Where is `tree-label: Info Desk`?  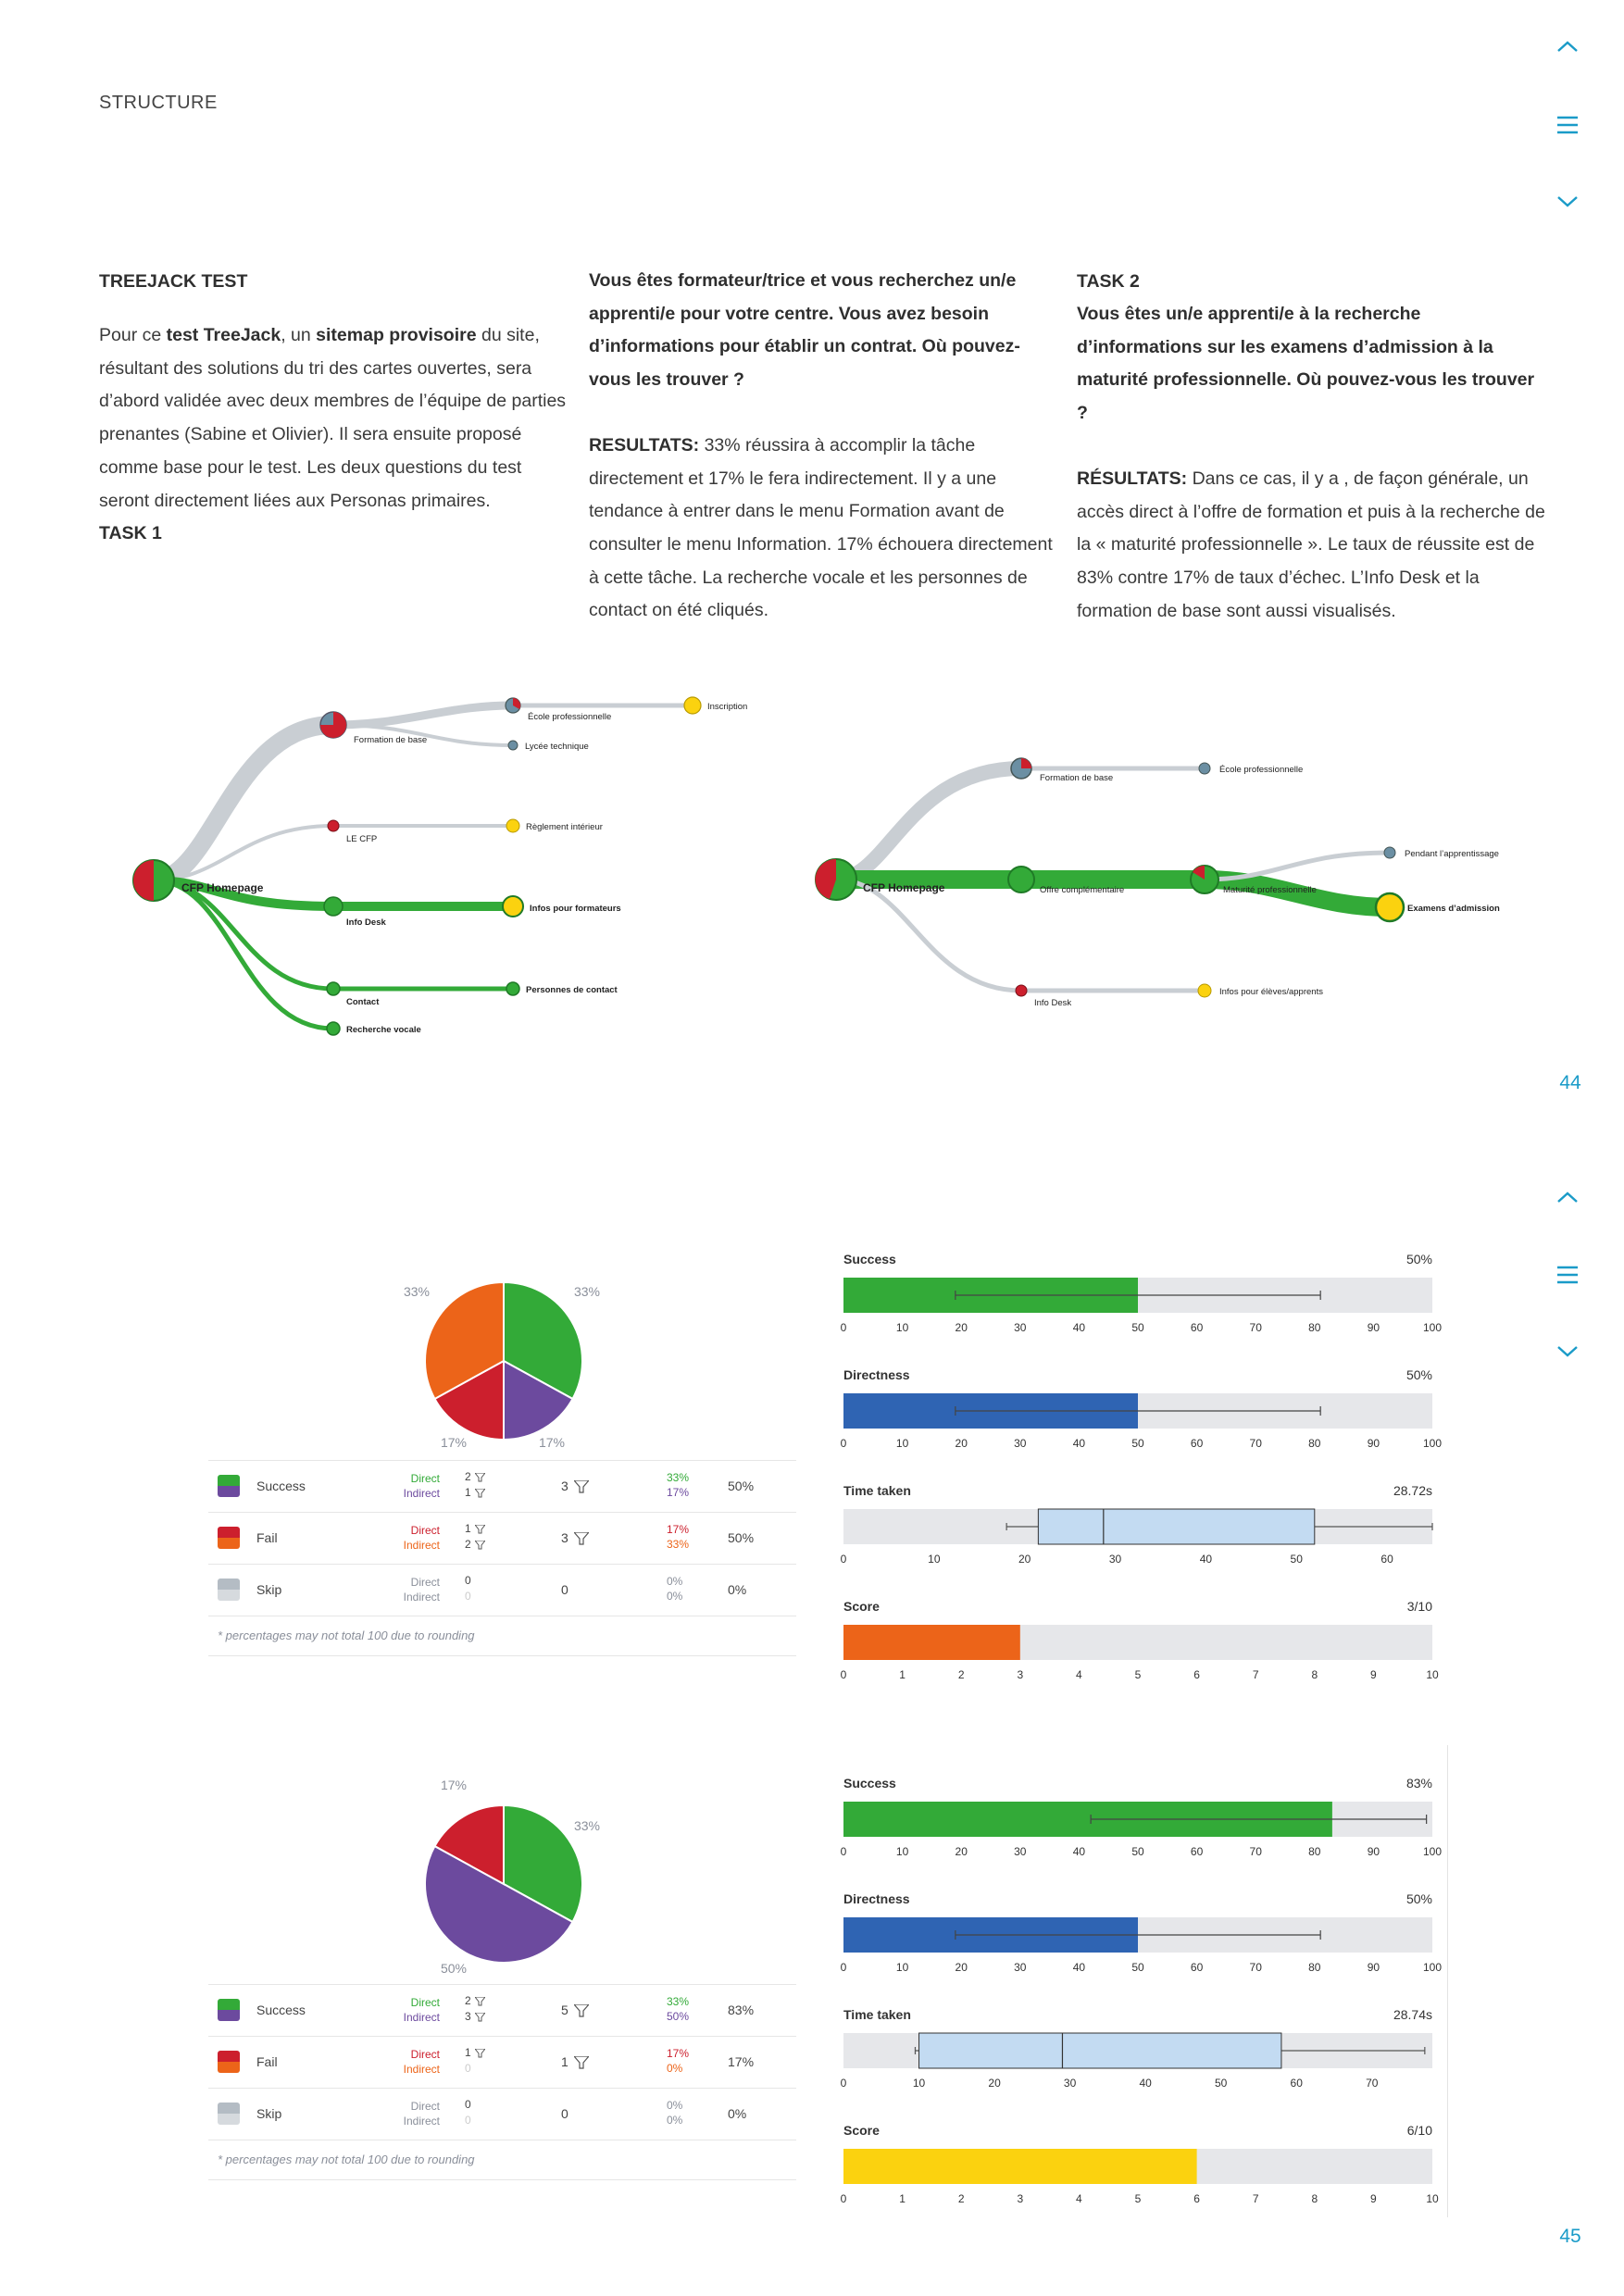 tree-label: Info Desk is located at coordinates (366, 922).